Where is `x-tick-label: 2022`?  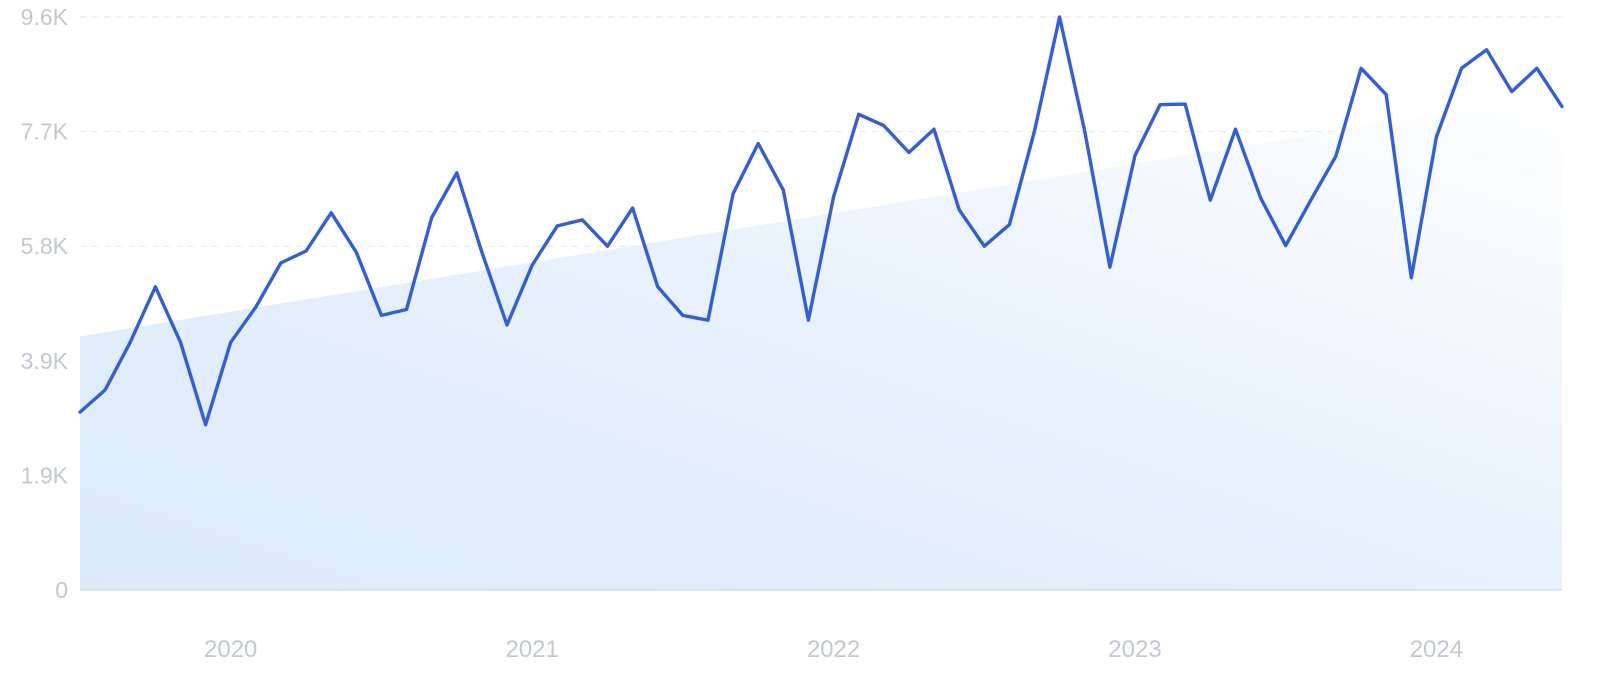 x-tick-label: 2022 is located at coordinates (833, 649).